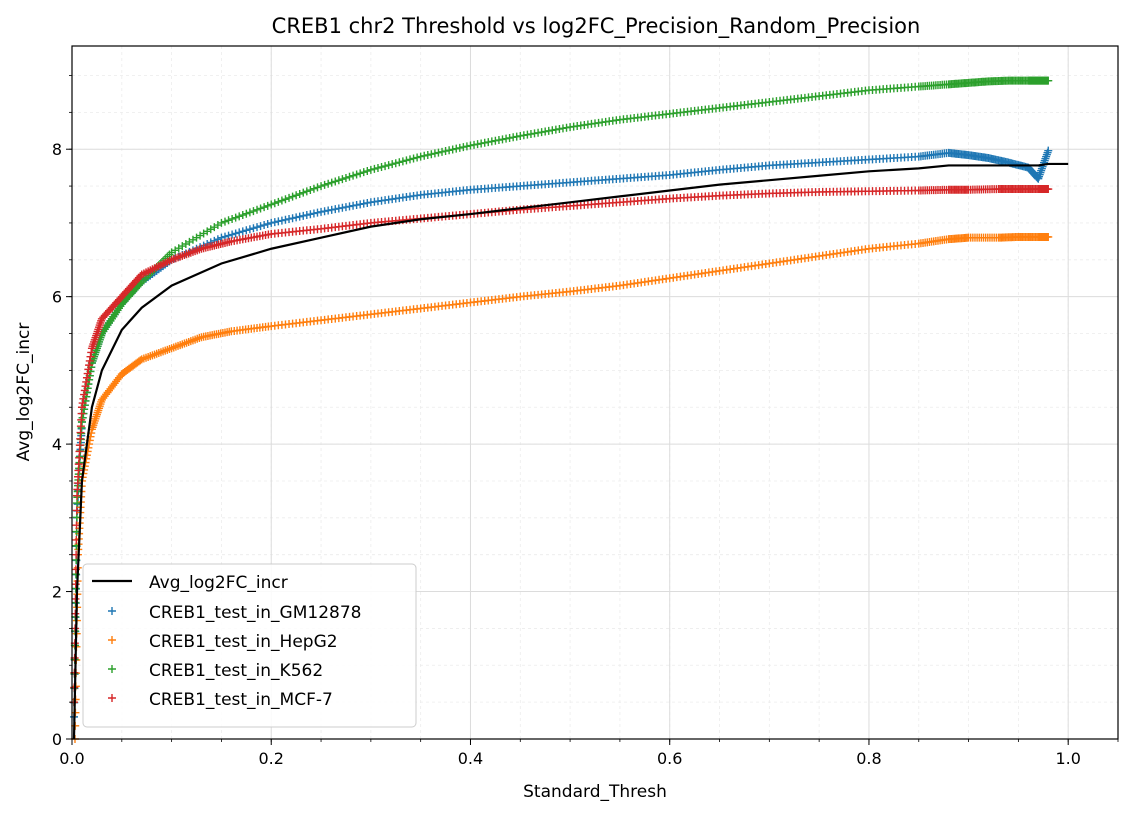 The image size is (1133, 823). Describe the element at coordinates (57, 297) in the screenshot. I see `y-tick-label: 6` at that location.